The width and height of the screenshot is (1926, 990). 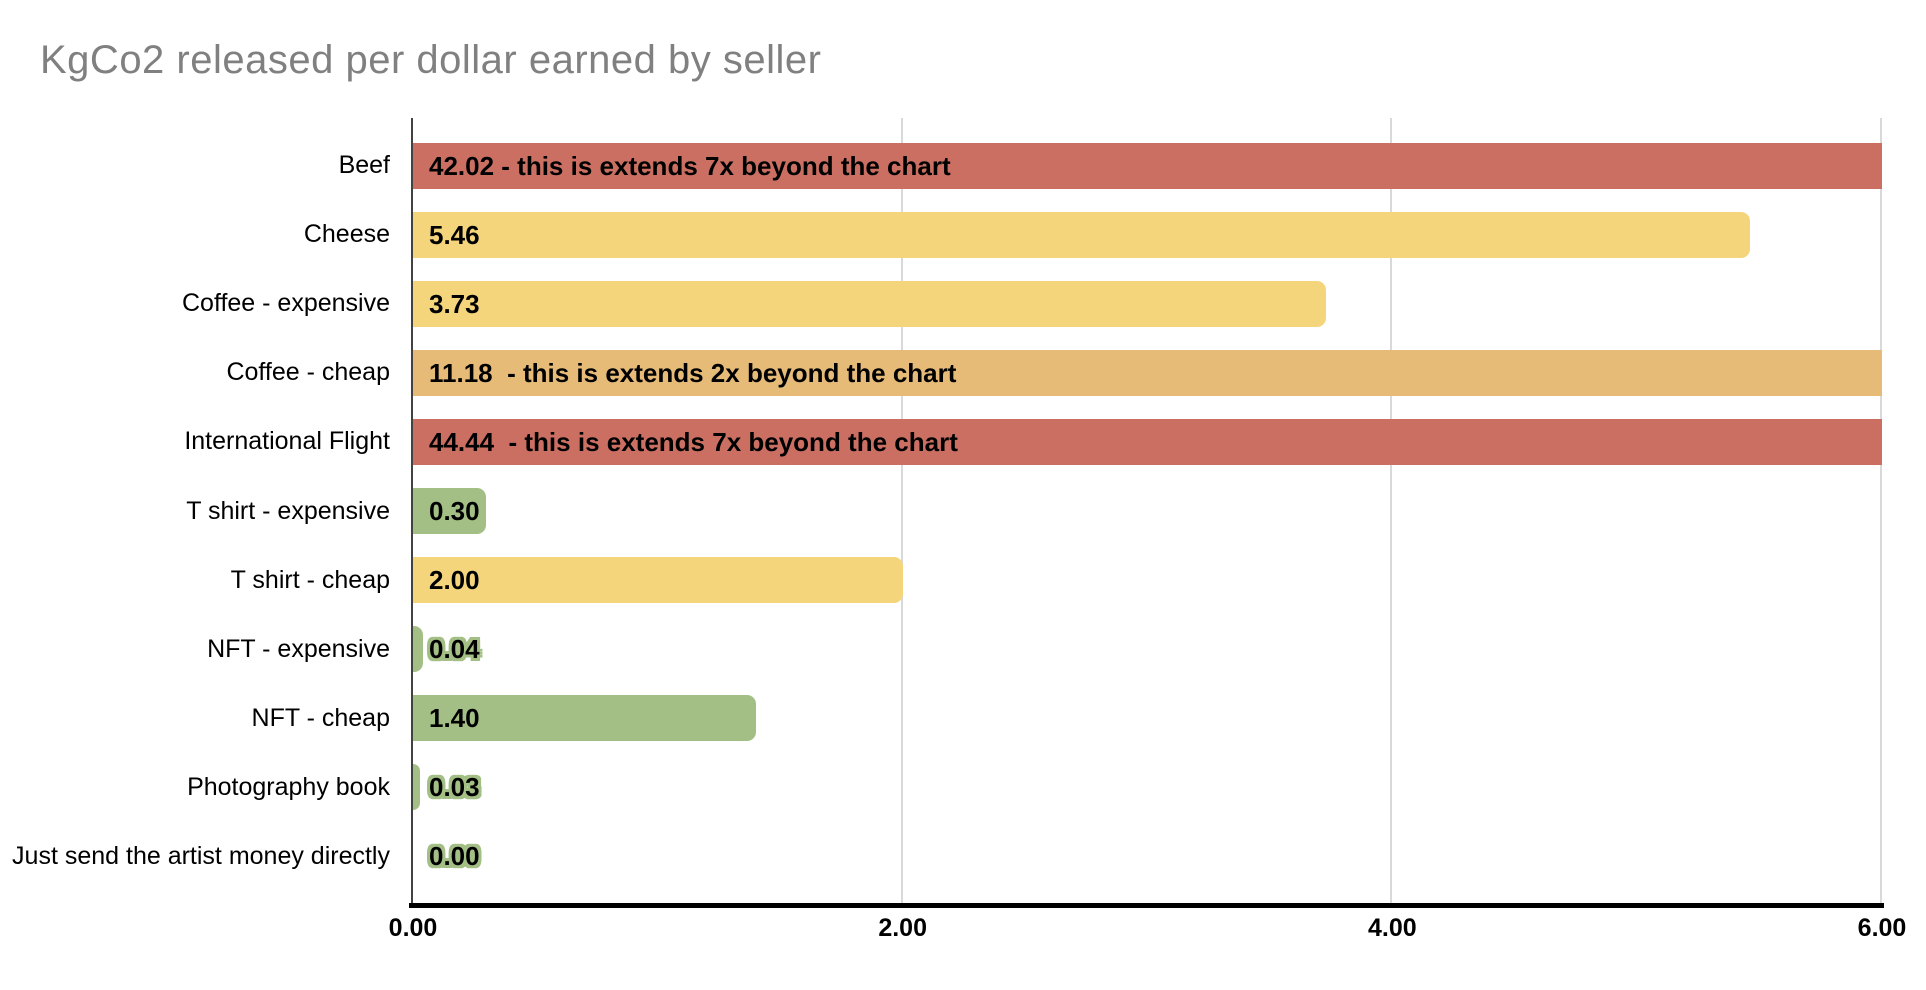 What do you see at coordinates (1882, 928) in the screenshot?
I see `x-tick-label: 6.00` at bounding box center [1882, 928].